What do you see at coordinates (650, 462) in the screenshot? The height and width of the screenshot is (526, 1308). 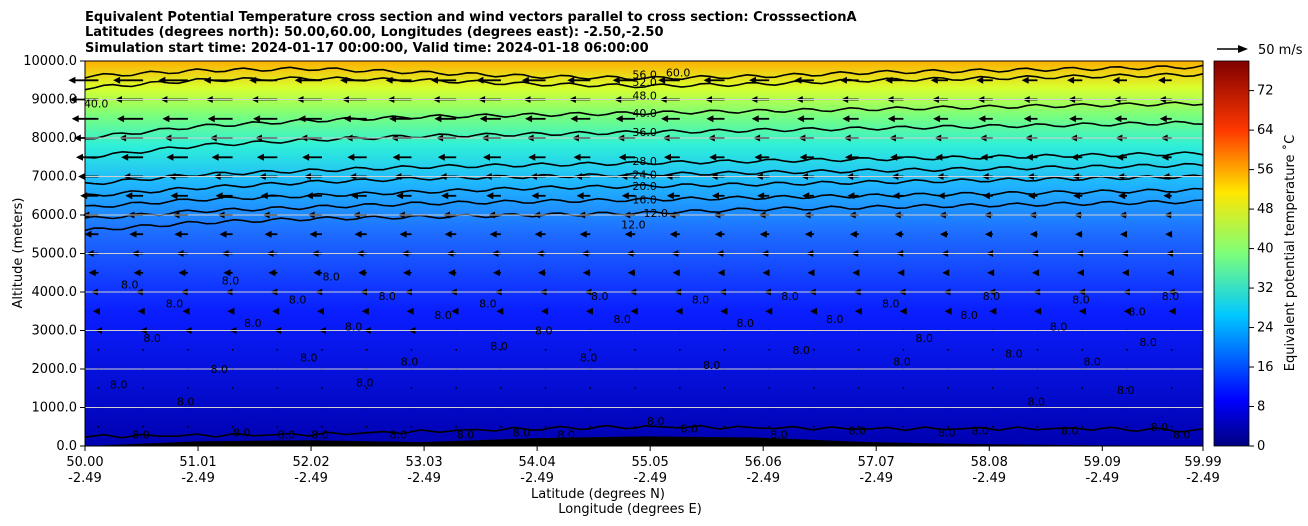 I see `x-tick-lat: 55.05` at bounding box center [650, 462].